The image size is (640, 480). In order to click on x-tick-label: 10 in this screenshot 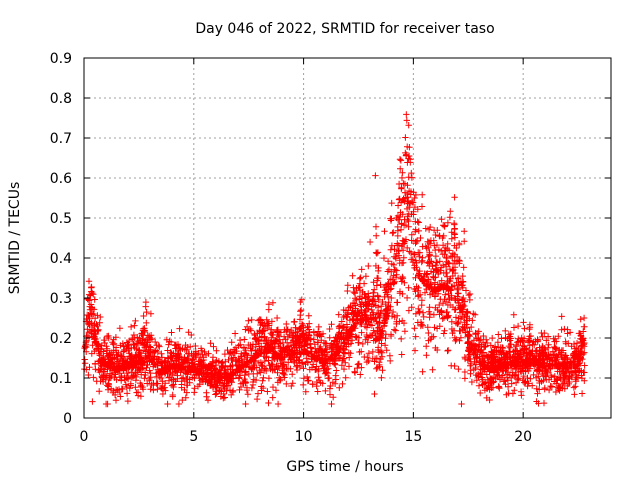, I will do `click(304, 437)`.